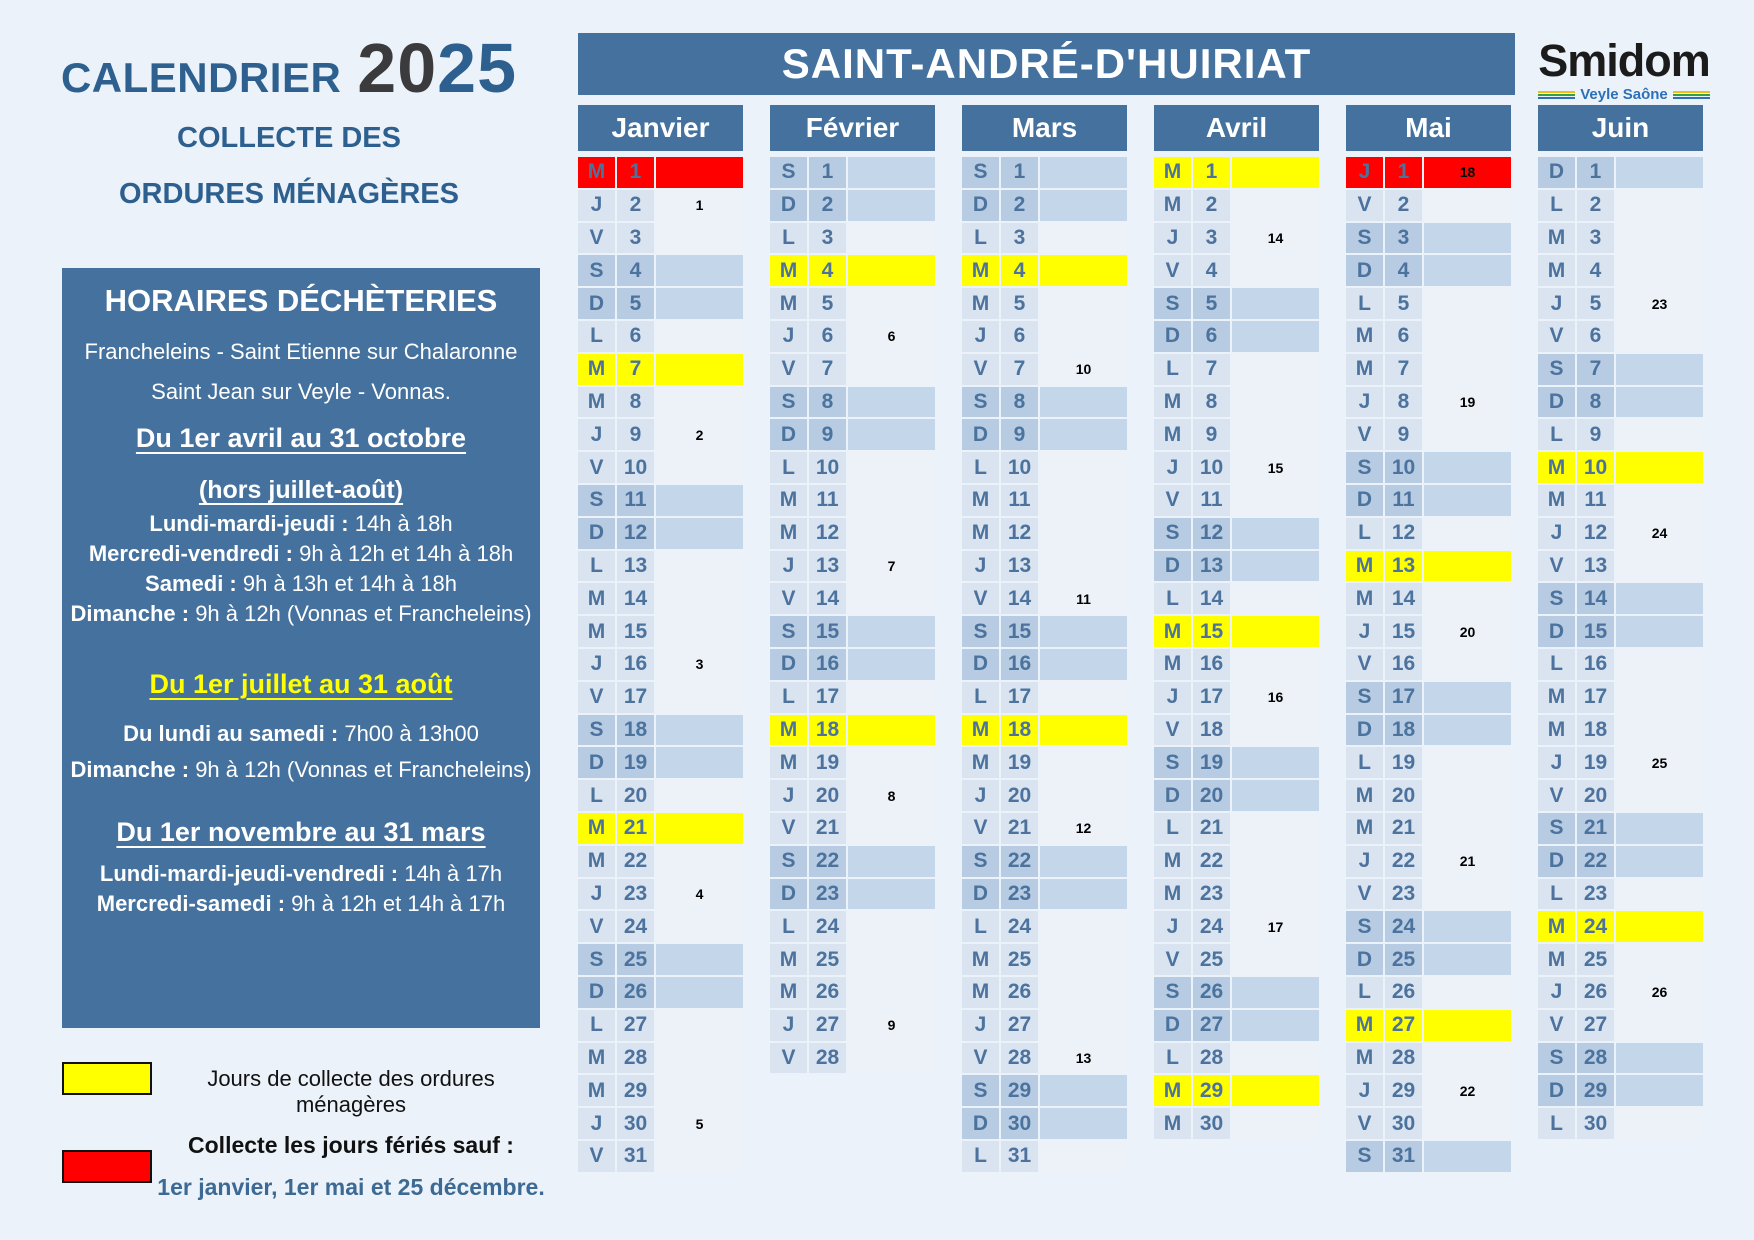 The height and width of the screenshot is (1240, 1754). What do you see at coordinates (1211, 664) in the screenshot?
I see `day-number-cell: 16` at bounding box center [1211, 664].